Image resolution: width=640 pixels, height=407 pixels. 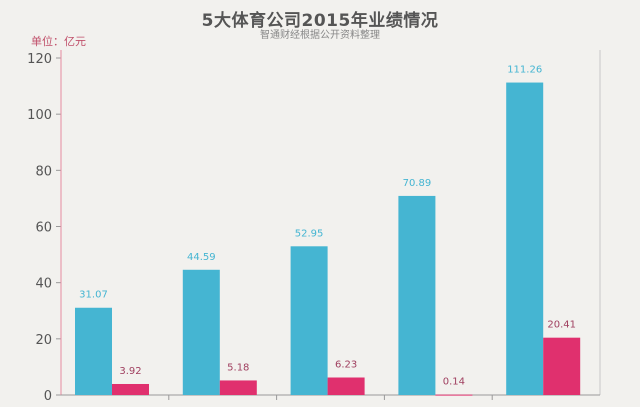 I want to click on data-label: 111.26, so click(x=524, y=70).